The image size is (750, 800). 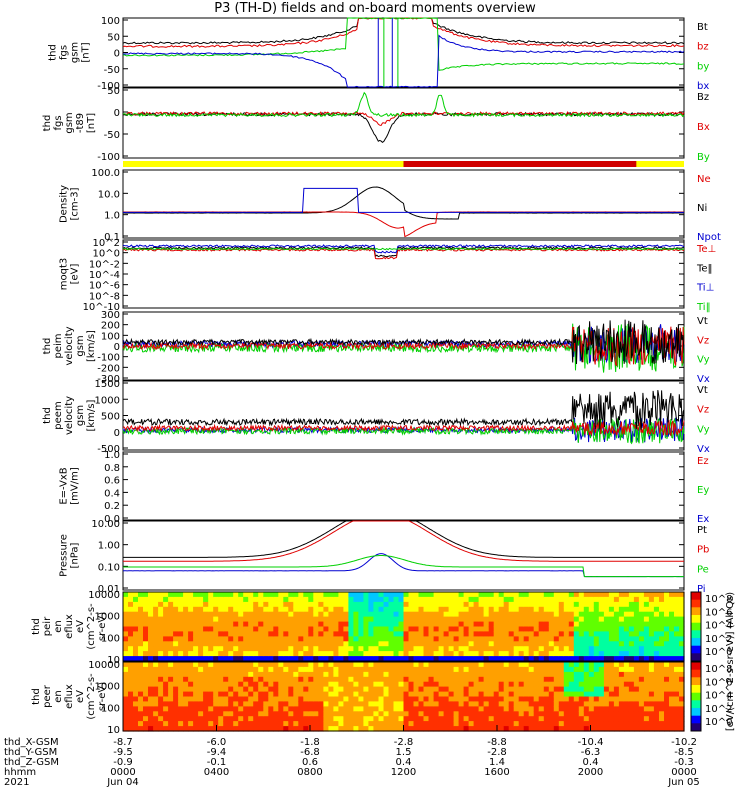 What do you see at coordinates (122, 772) in the screenshot?
I see `xaxis-value: 0000` at bounding box center [122, 772].